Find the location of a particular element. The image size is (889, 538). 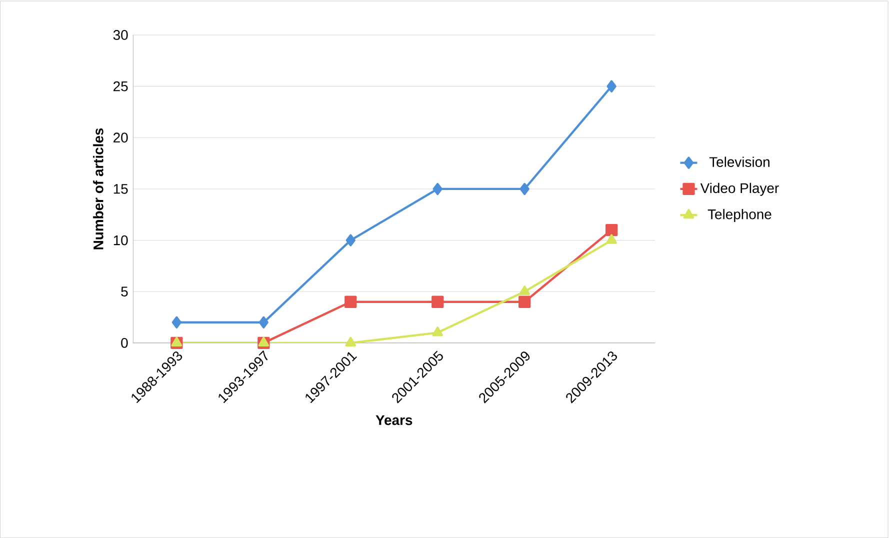

y-axis-title: Number of articles is located at coordinates (98, 189).